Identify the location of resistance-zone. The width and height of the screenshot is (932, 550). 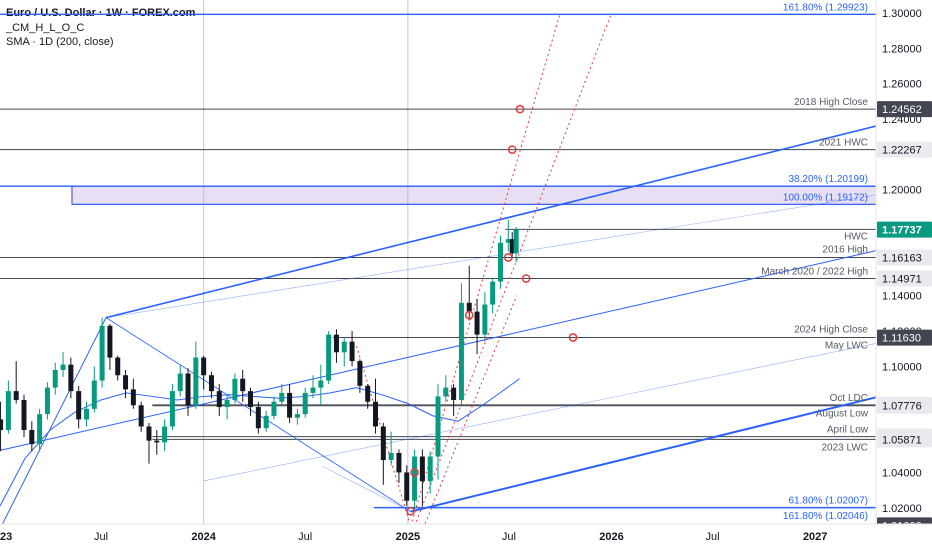
(474, 195).